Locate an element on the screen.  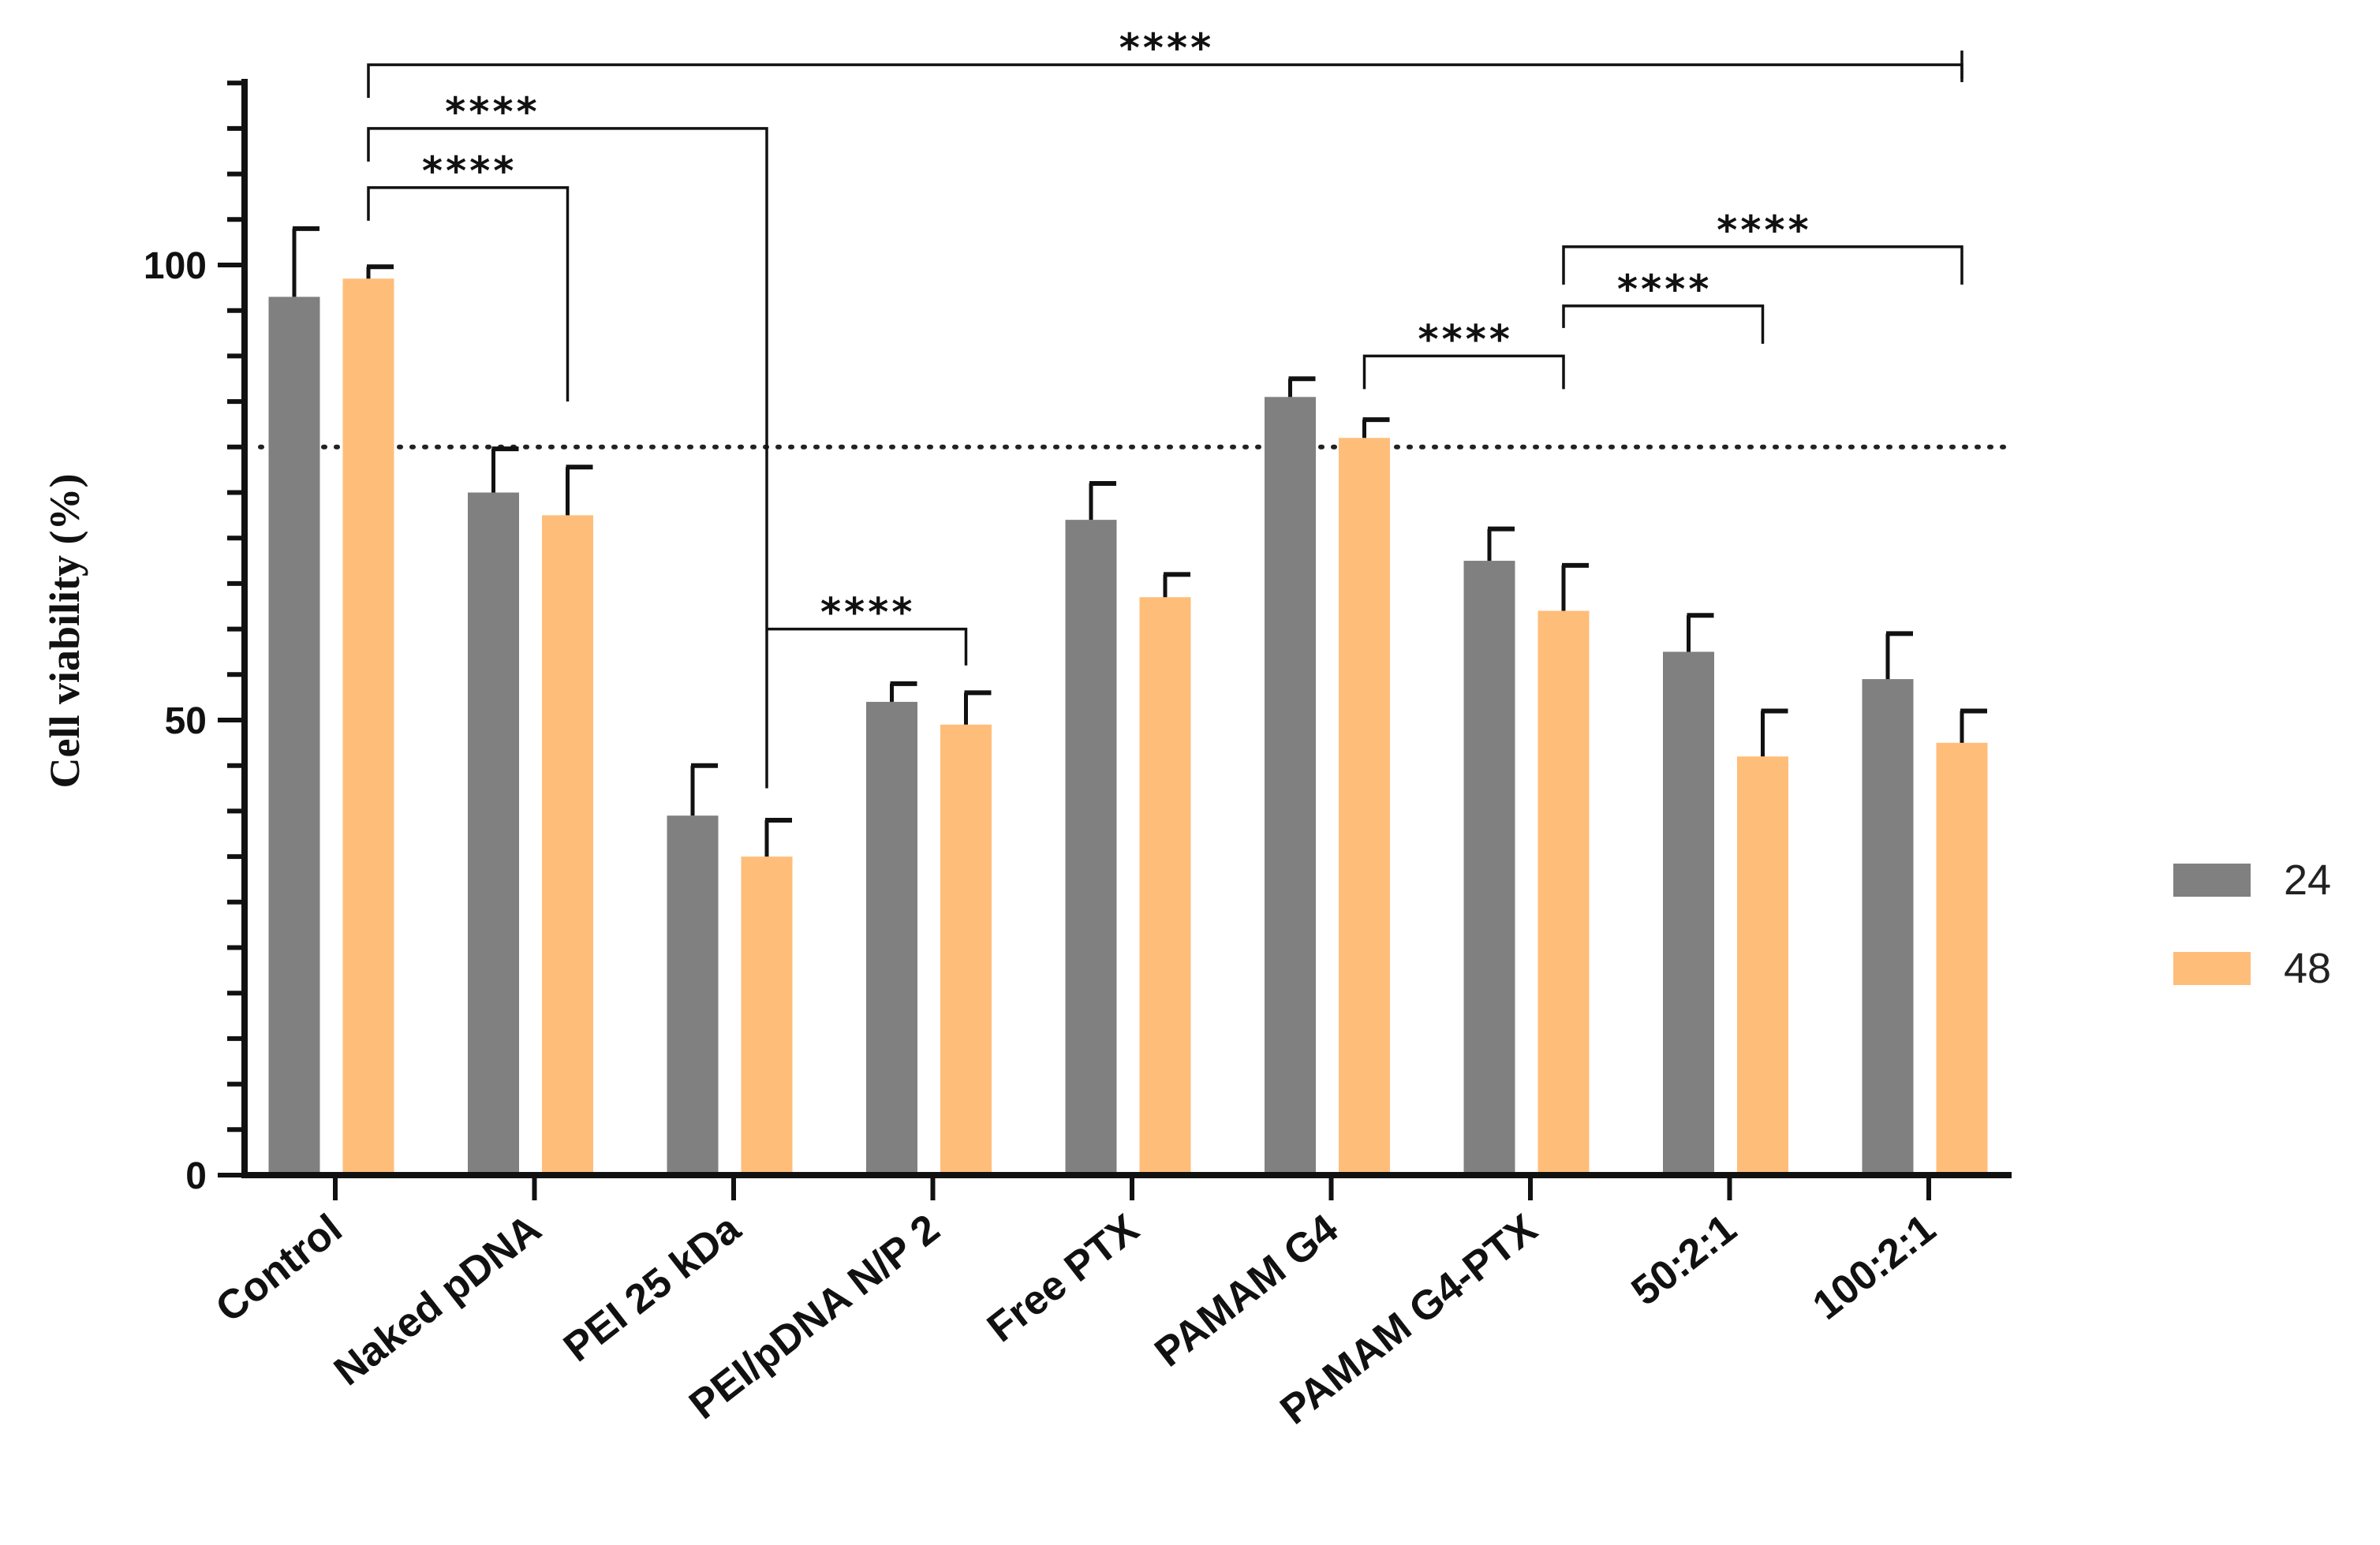
y-tick-label-100: 100 is located at coordinates (175, 266).